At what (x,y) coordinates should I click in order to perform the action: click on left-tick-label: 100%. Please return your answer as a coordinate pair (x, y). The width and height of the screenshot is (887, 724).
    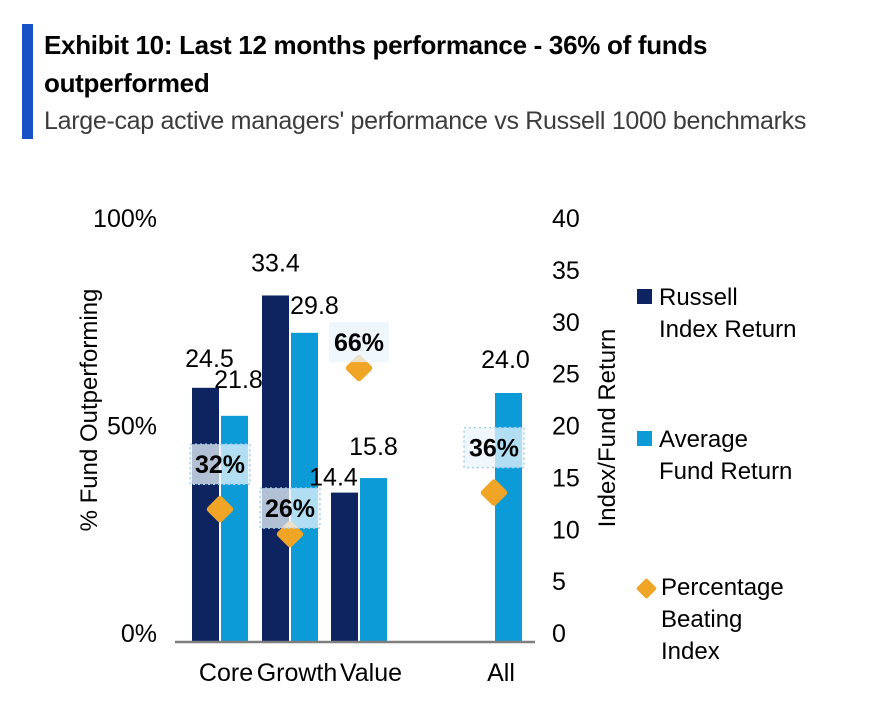
    Looking at the image, I should click on (125, 219).